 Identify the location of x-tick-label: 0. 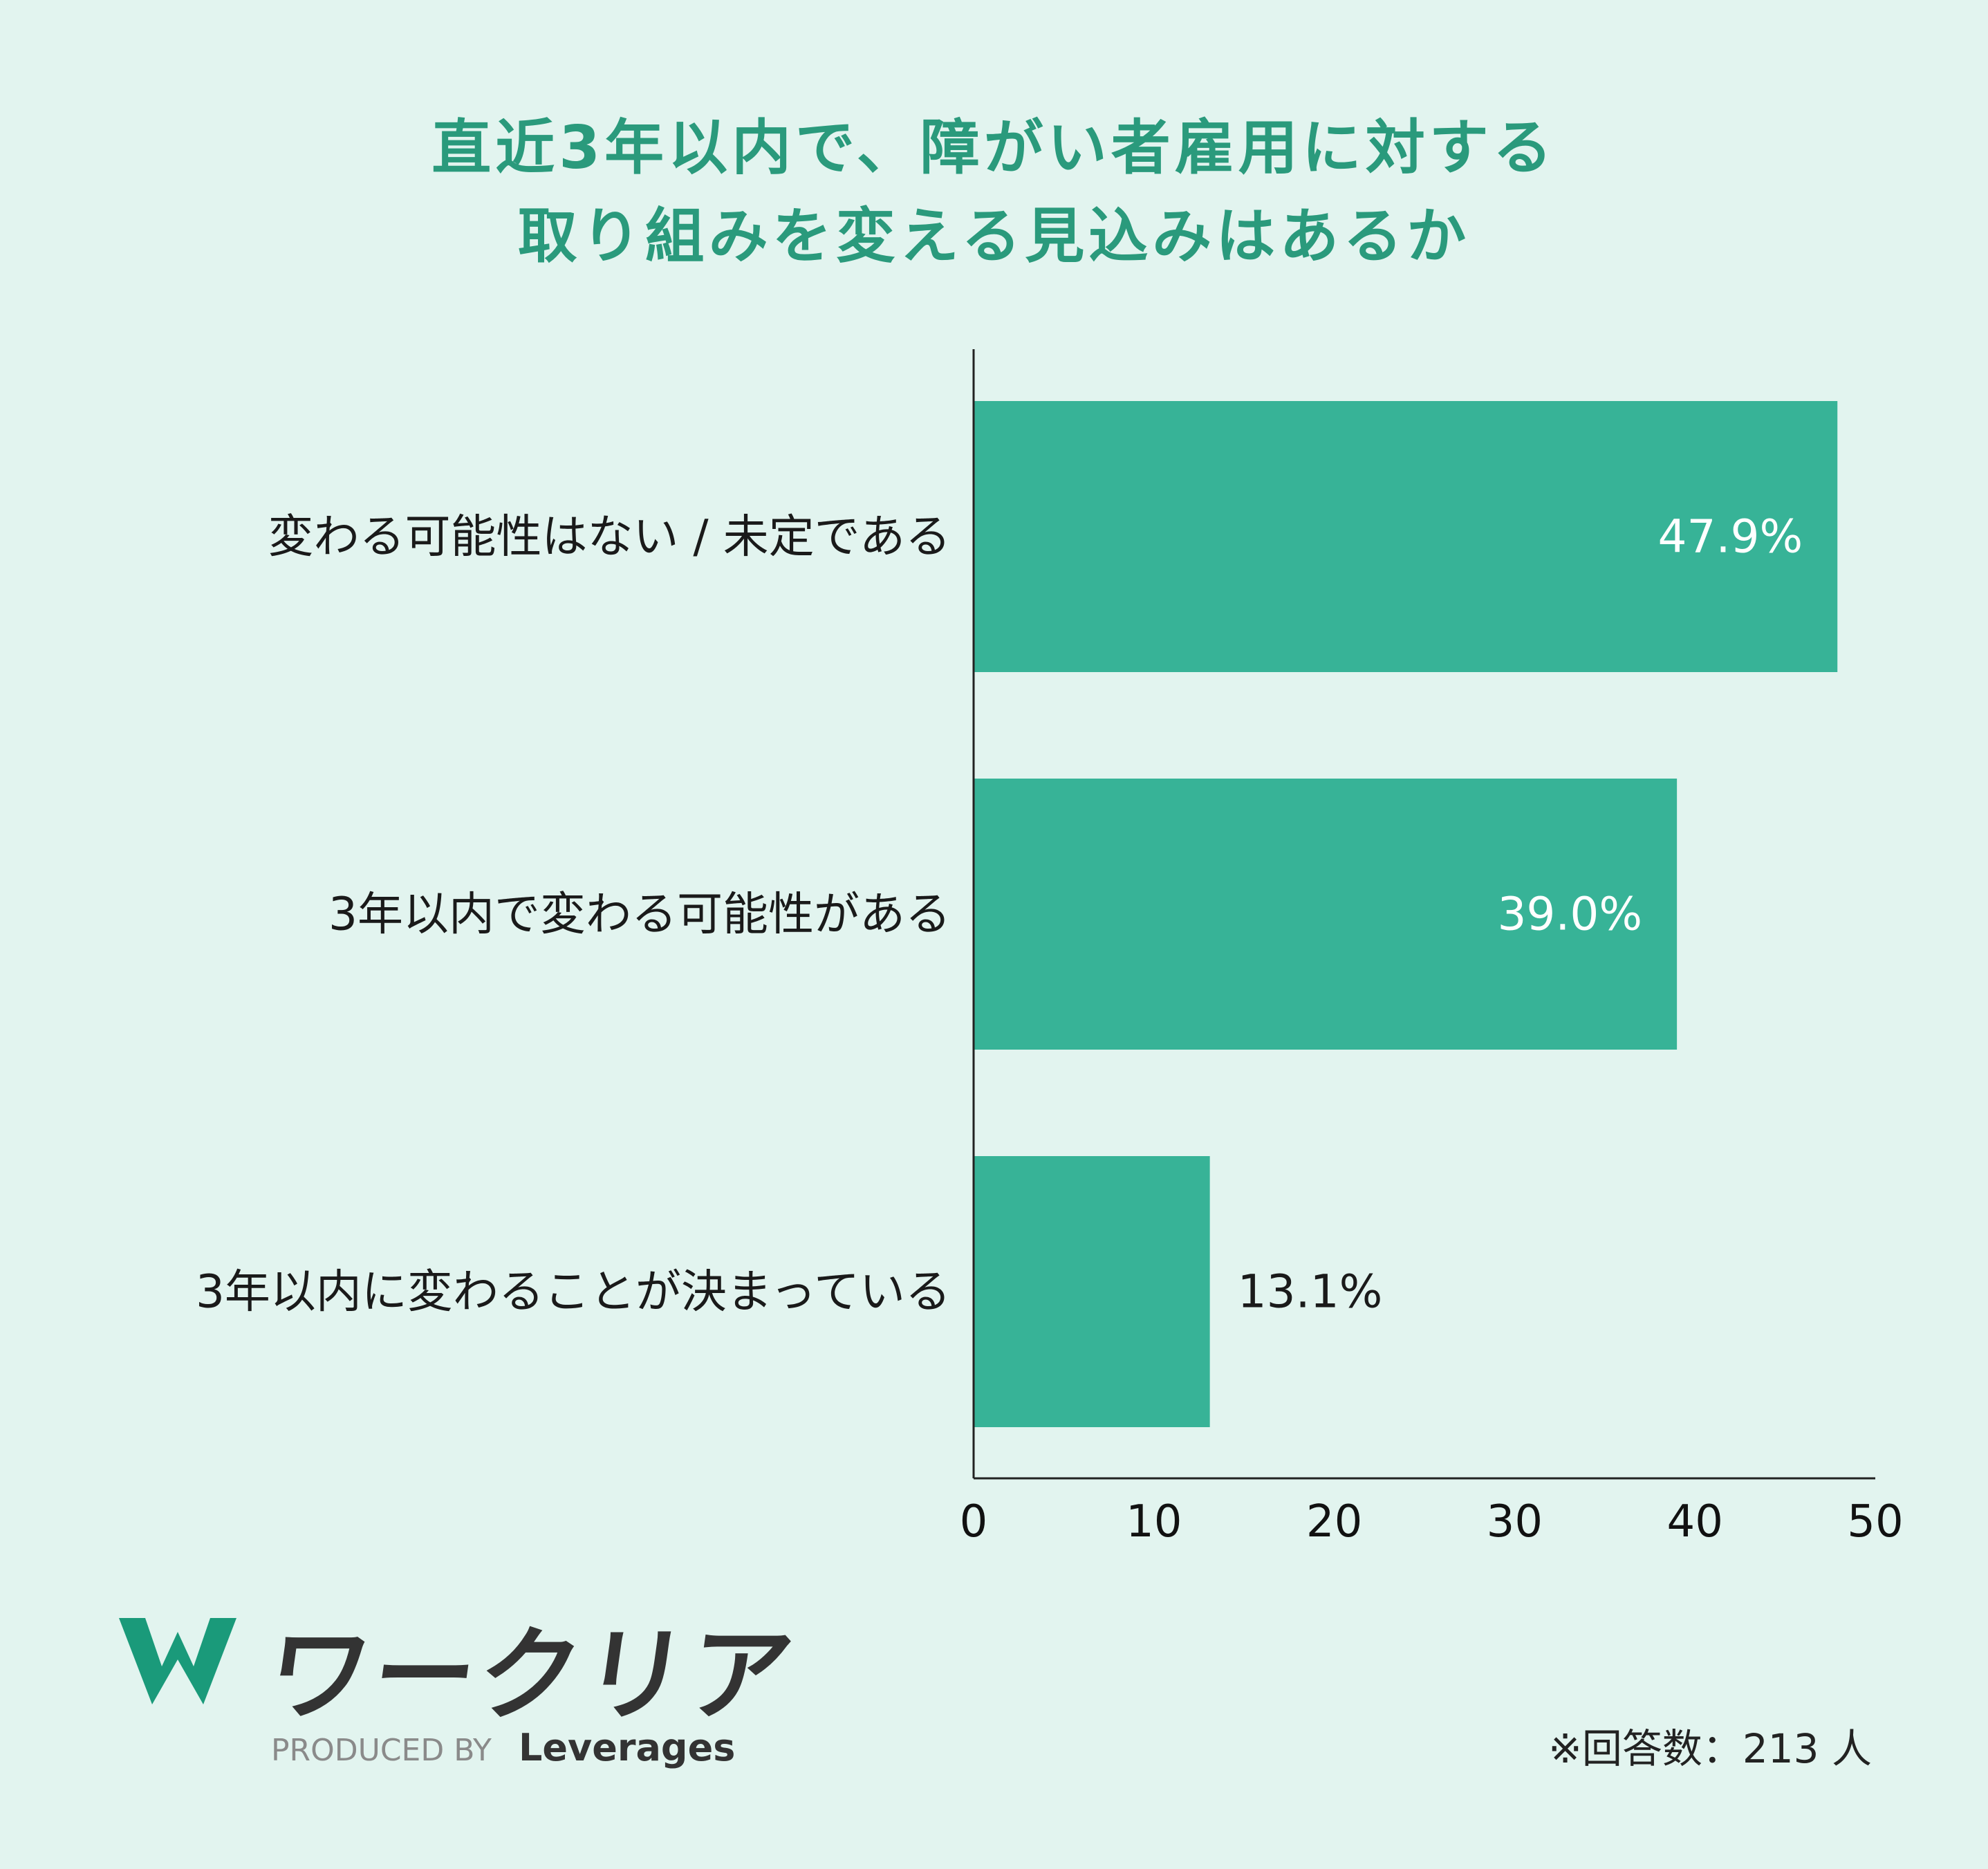
(974, 1522).